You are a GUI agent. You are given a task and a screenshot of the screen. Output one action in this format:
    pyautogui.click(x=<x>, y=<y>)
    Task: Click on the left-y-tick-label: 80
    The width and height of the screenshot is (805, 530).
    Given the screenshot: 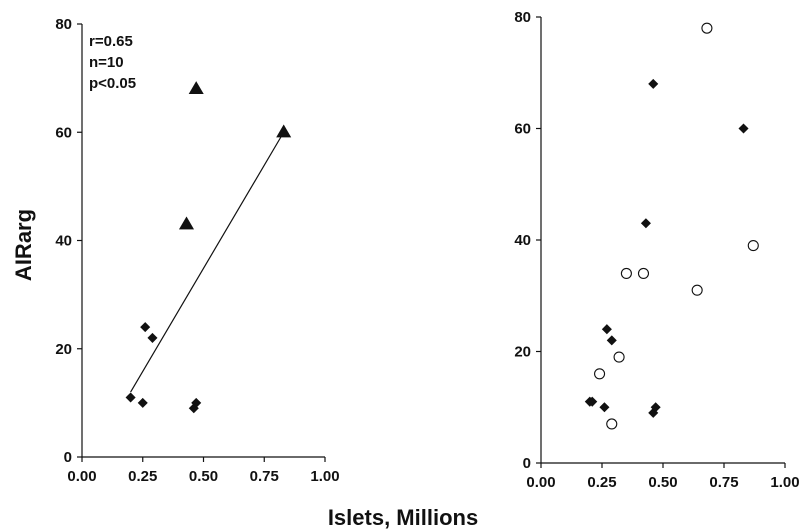 What is the action you would take?
    pyautogui.click(x=63, y=24)
    